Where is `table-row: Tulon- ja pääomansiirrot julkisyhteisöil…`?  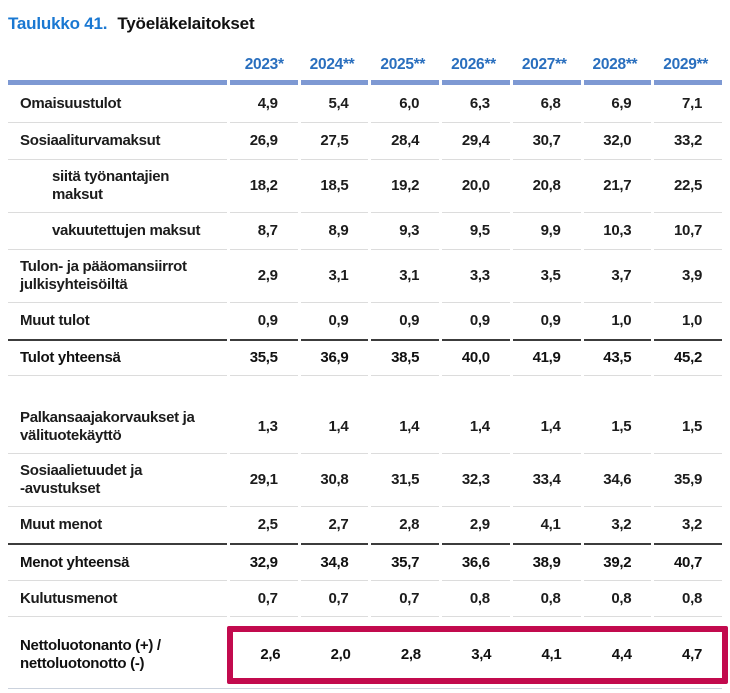 table-row: Tulon- ja pääomansiirrot julkisyhteisöil… is located at coordinates (365, 275).